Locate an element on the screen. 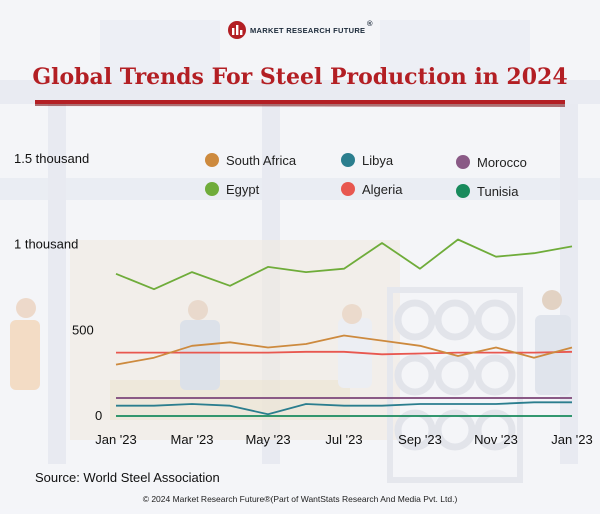 This screenshot has width=600, height=514. legend-item: Algeria is located at coordinates (372, 189).